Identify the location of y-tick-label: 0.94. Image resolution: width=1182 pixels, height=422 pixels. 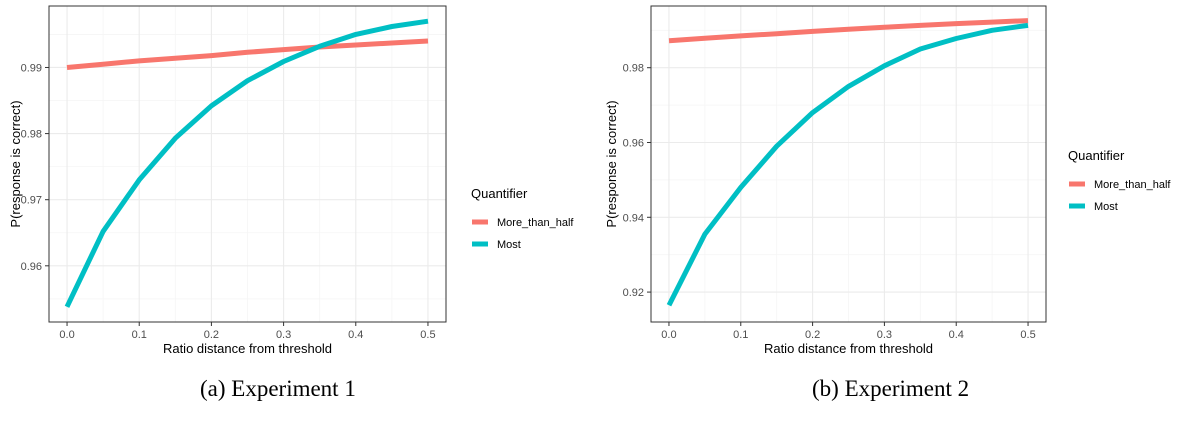
(633, 218).